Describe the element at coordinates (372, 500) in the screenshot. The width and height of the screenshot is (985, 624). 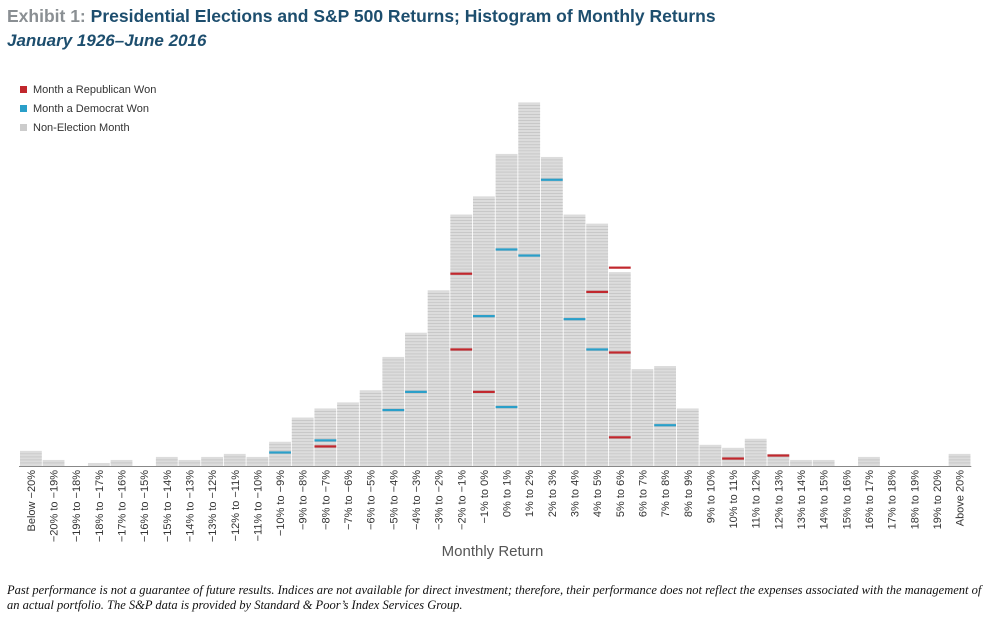
I see `x-tick-label: −6% to −5%` at that location.